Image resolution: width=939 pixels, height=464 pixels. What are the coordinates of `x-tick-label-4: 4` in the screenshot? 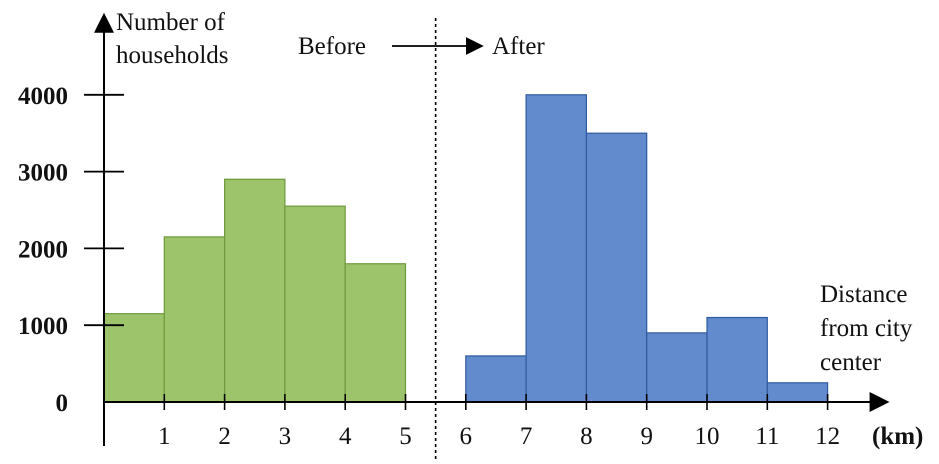 It's located at (345, 436).